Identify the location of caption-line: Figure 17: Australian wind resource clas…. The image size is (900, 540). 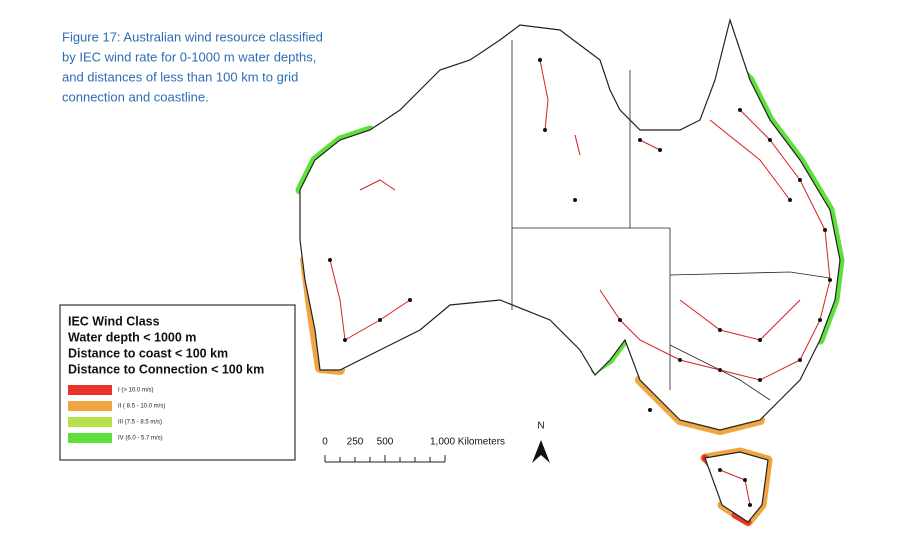
(192, 36).